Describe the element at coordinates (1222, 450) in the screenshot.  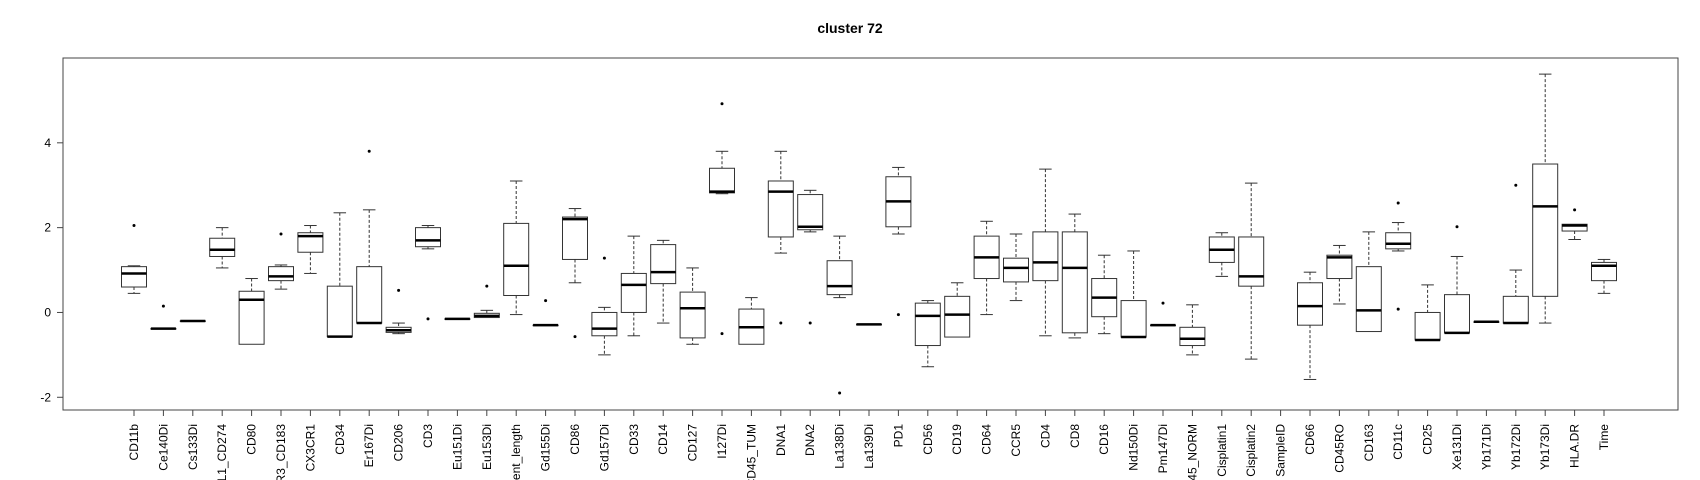
I see `x-tick-label: Cisplatin1` at that location.